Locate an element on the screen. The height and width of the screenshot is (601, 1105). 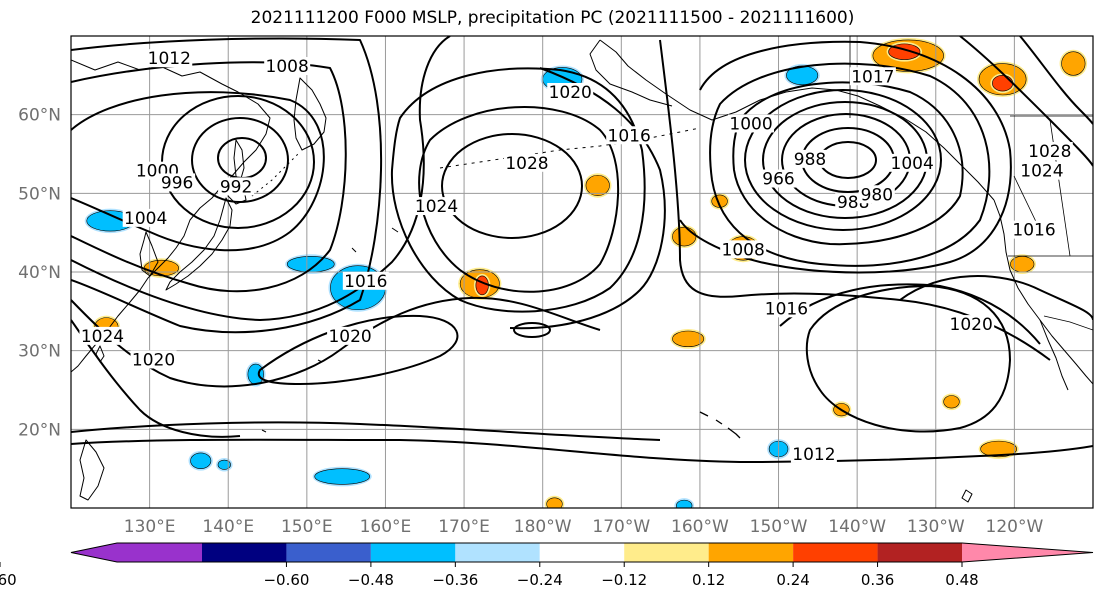
isobar-1012-south is located at coordinates (582, 450).